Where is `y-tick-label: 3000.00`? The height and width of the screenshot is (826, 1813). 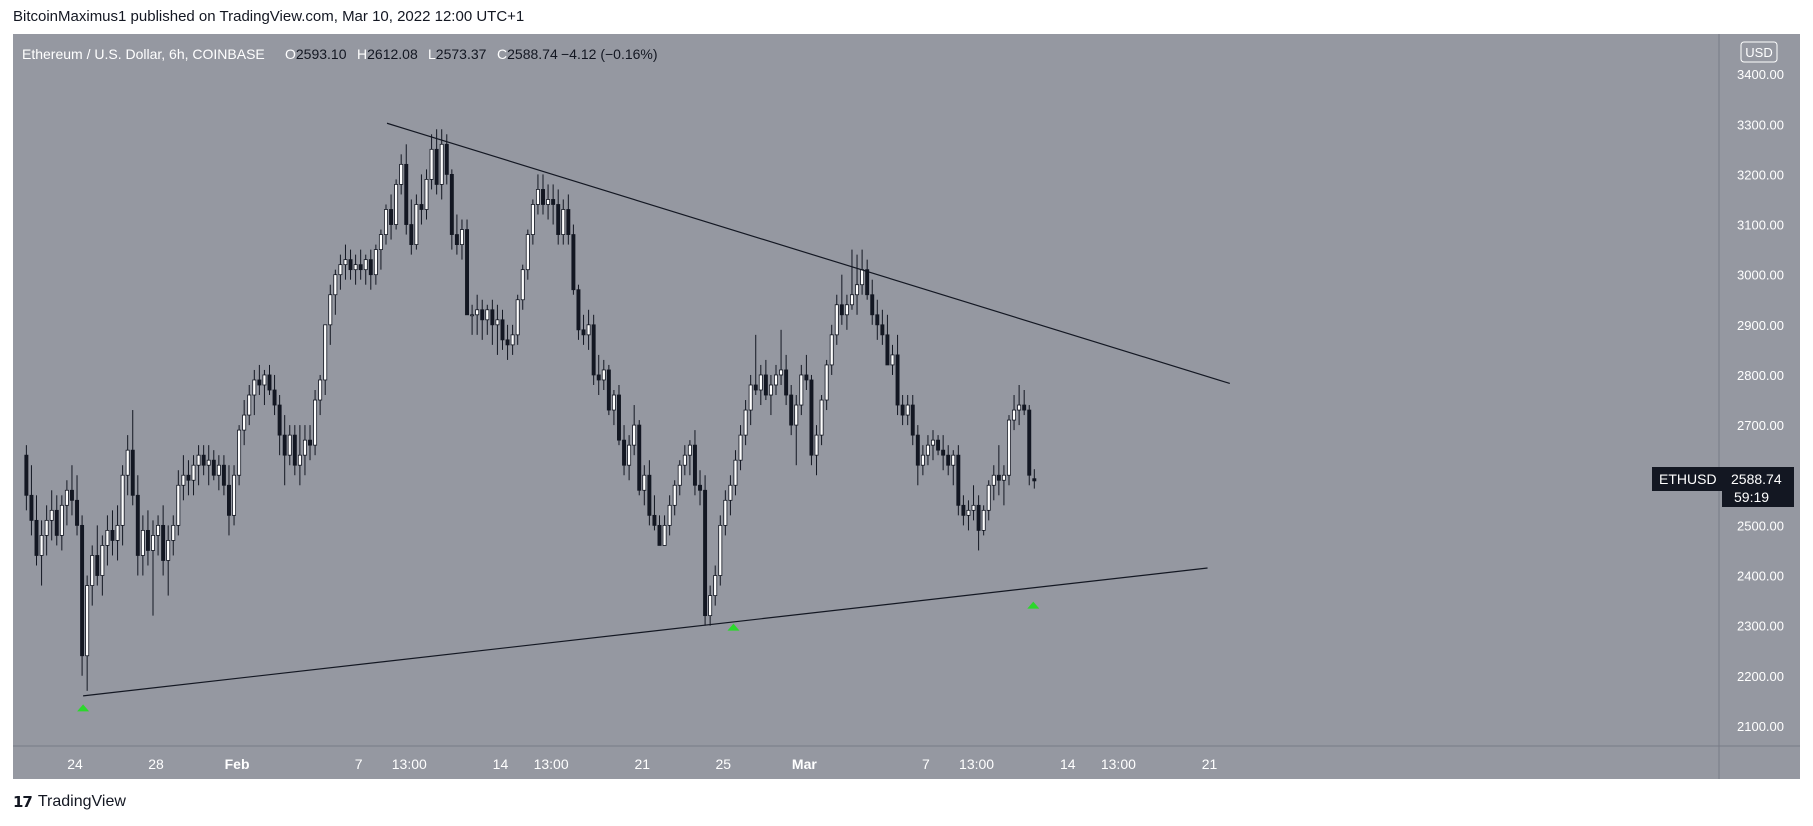
y-tick-label: 3000.00 is located at coordinates (1760, 275).